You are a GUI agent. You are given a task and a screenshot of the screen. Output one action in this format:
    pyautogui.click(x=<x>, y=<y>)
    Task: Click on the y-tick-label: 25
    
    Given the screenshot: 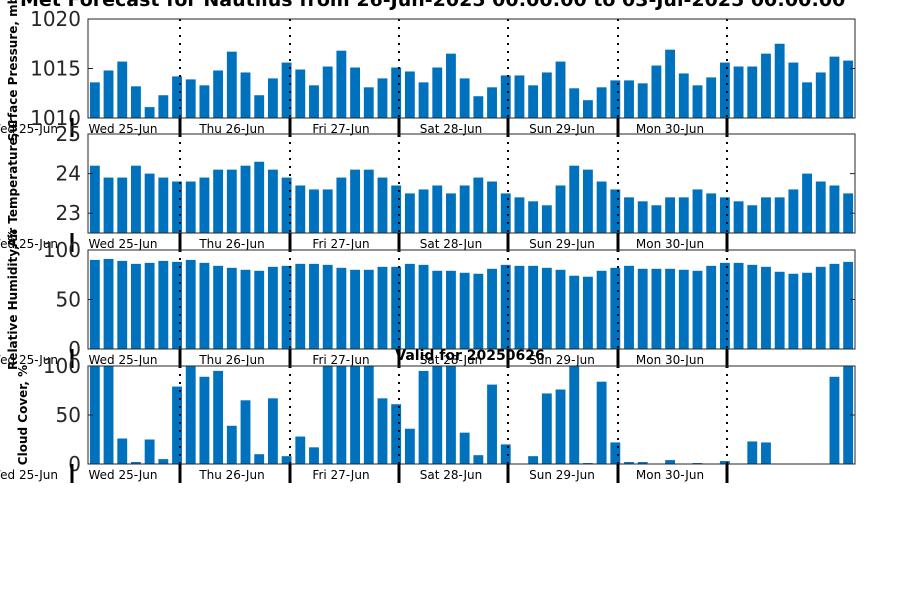 What is the action you would take?
    pyautogui.click(x=68, y=134)
    